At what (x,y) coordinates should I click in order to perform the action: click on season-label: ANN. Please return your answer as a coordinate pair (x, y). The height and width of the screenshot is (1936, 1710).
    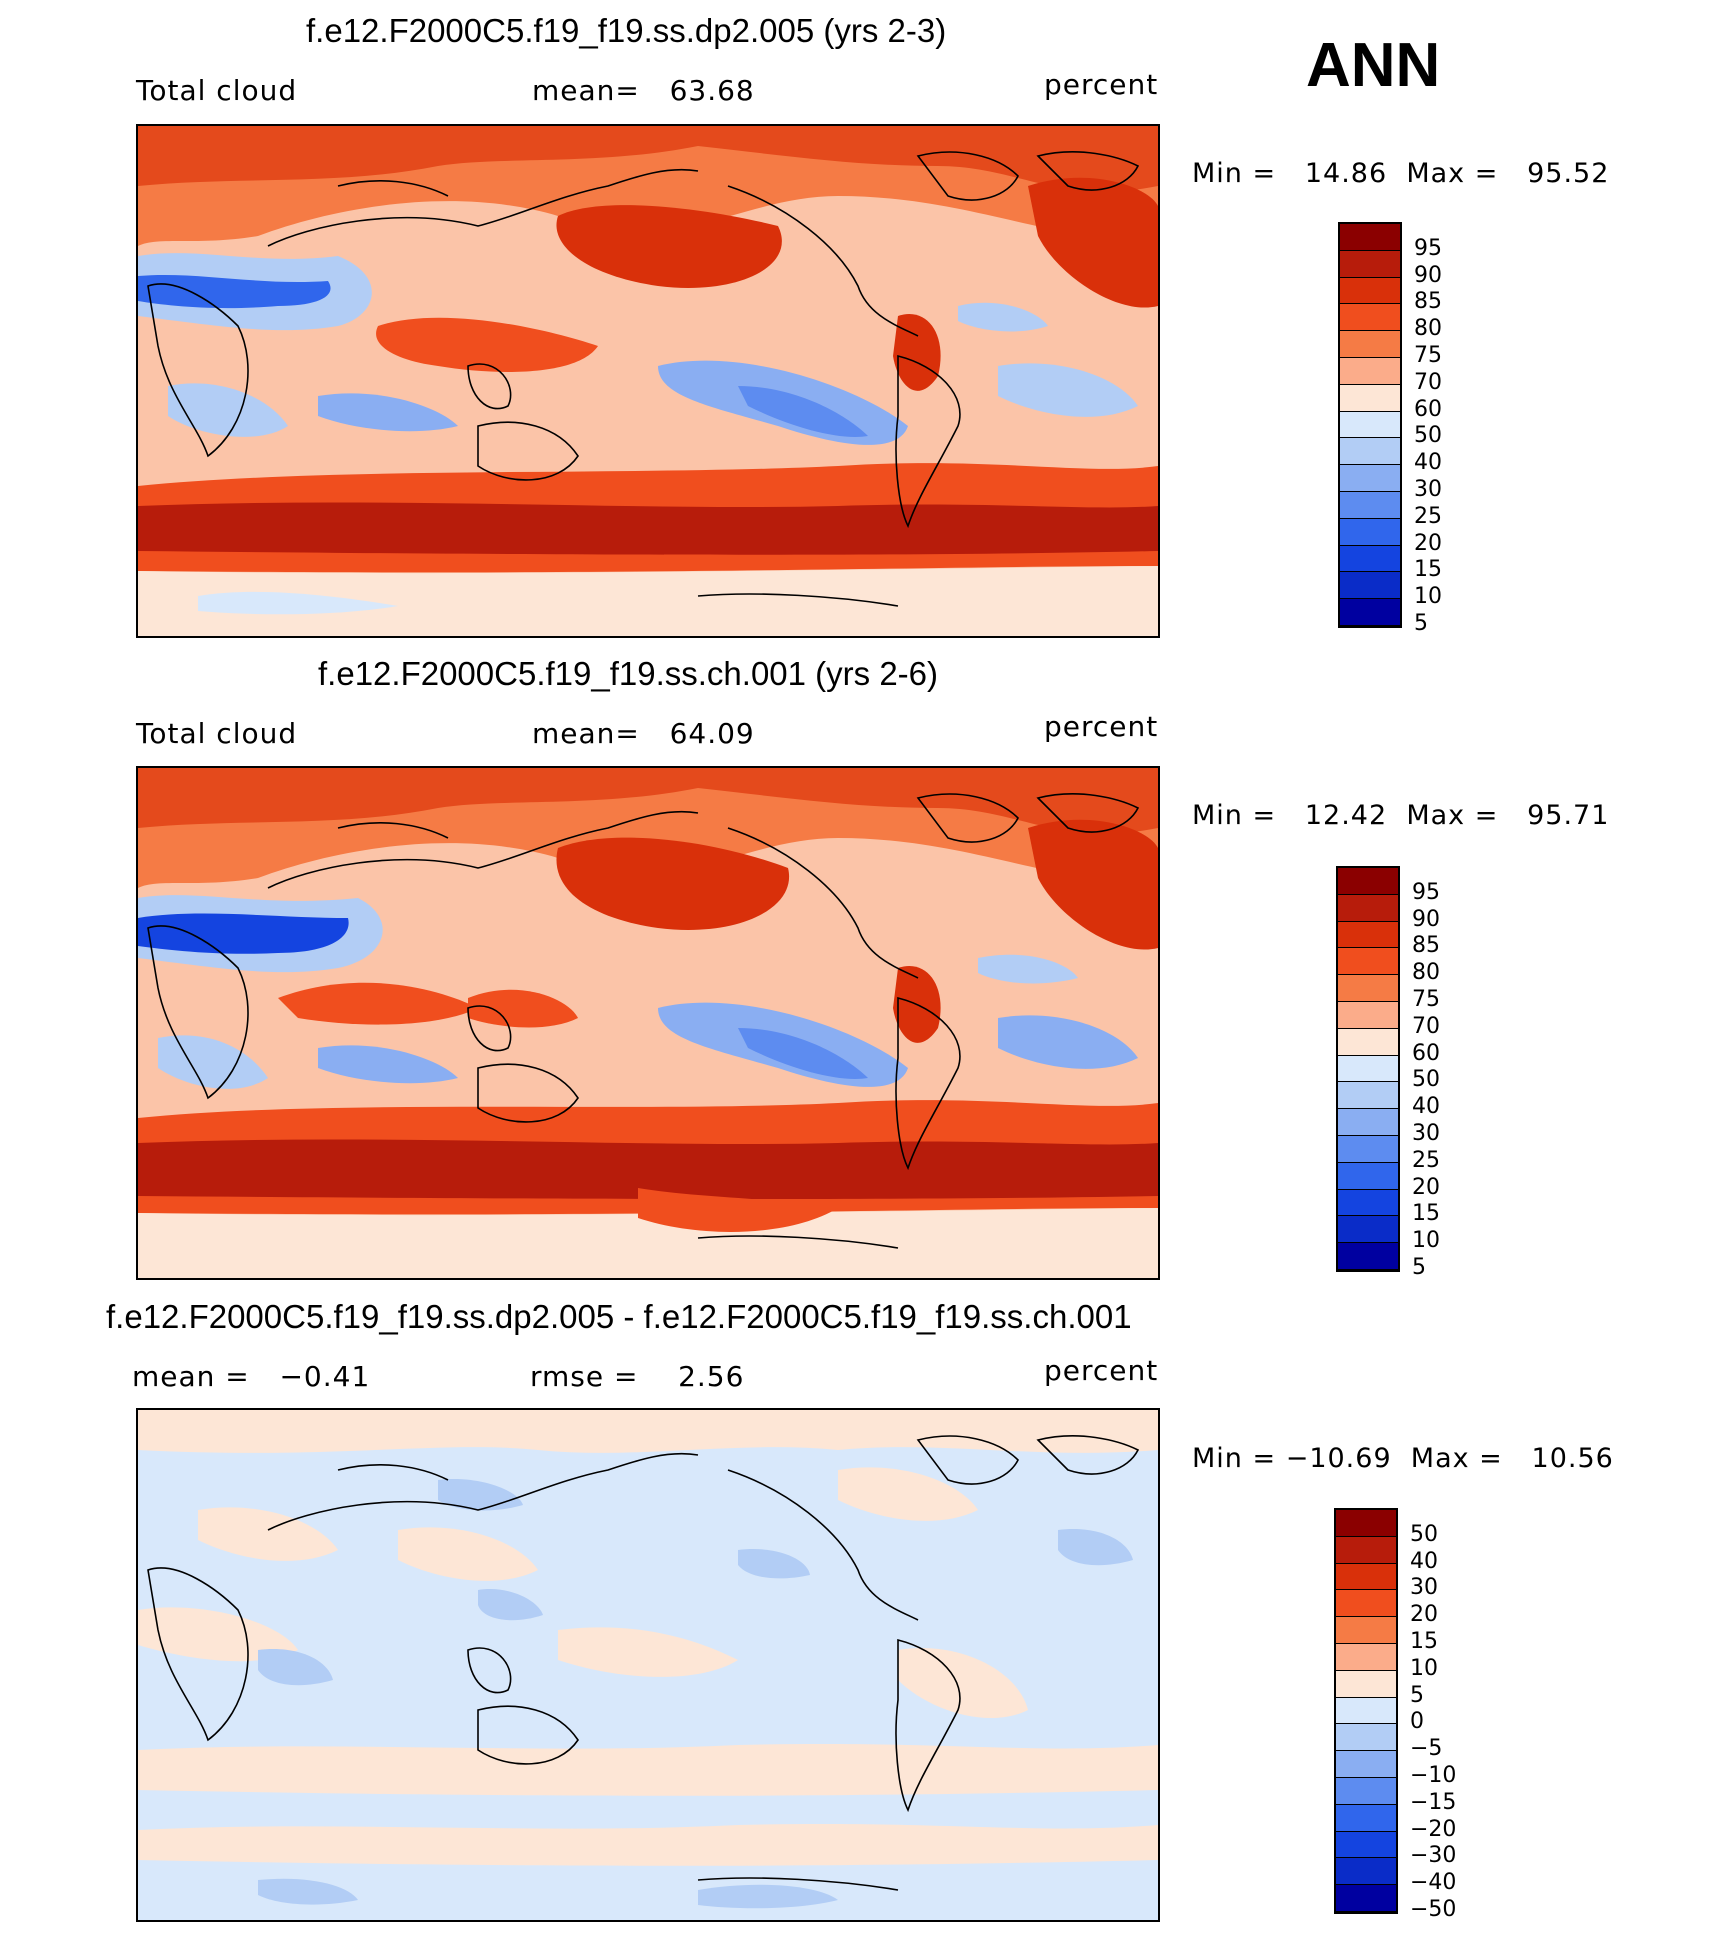
    Looking at the image, I should click on (1373, 65).